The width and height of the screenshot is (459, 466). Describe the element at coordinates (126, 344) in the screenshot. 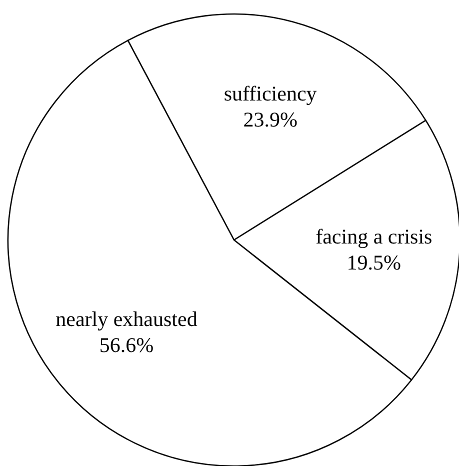

I see `data-label: 56.6%` at that location.